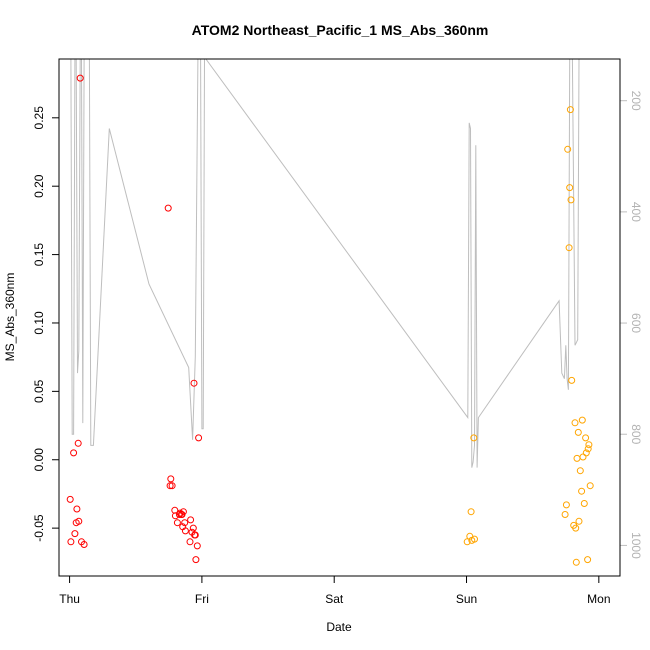 Image resolution: width=650 pixels, height=650 pixels. I want to click on y2-tick-label: 800, so click(636, 434).